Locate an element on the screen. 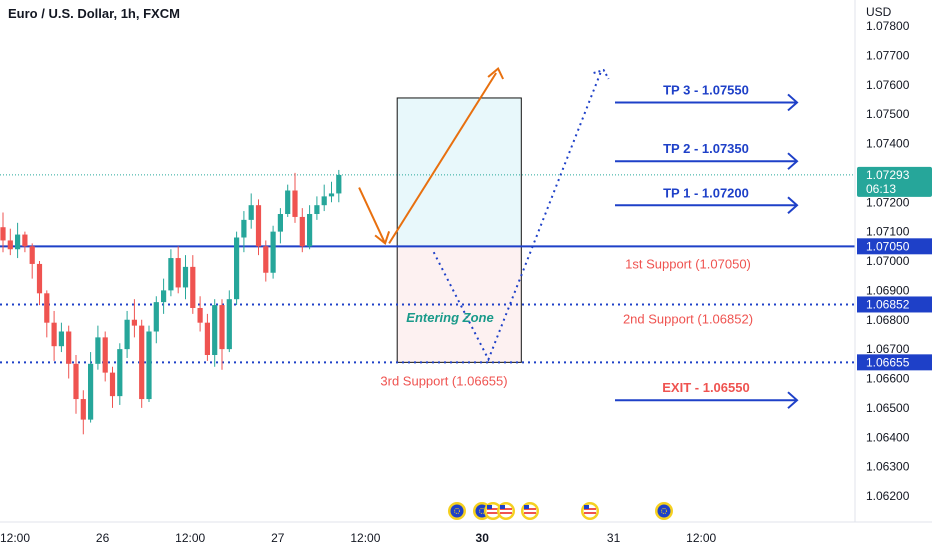 The width and height of the screenshot is (932, 550). y-tick-label: 1.07600 is located at coordinates (888, 85).